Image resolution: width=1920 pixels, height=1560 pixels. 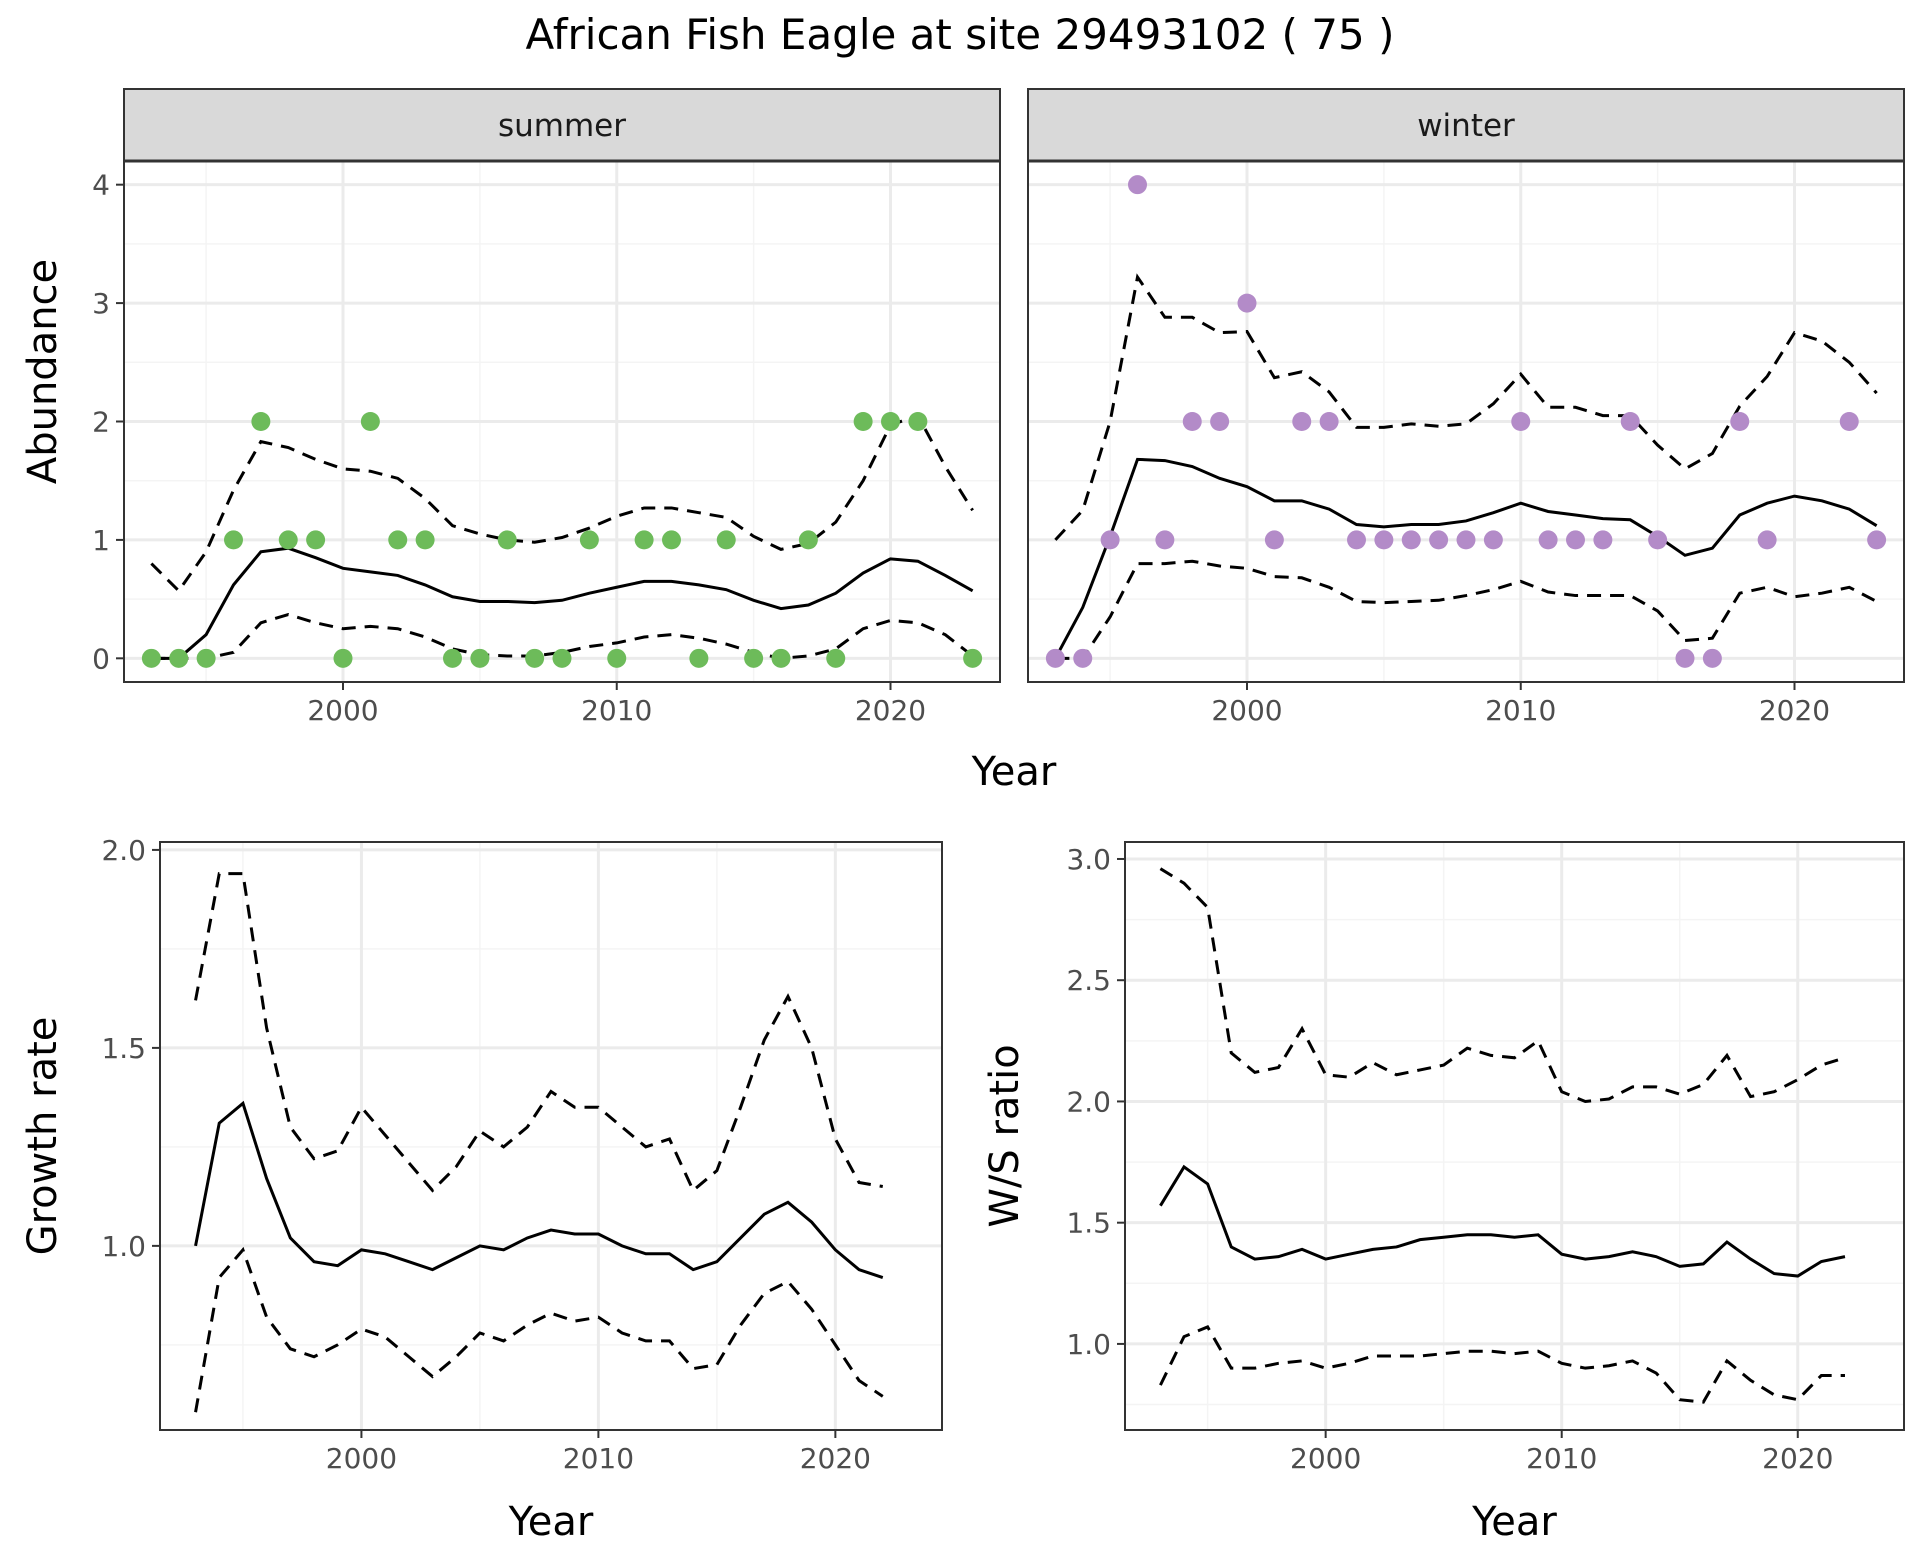 I want to click on growth-lower-line, so click(x=539, y=1329).